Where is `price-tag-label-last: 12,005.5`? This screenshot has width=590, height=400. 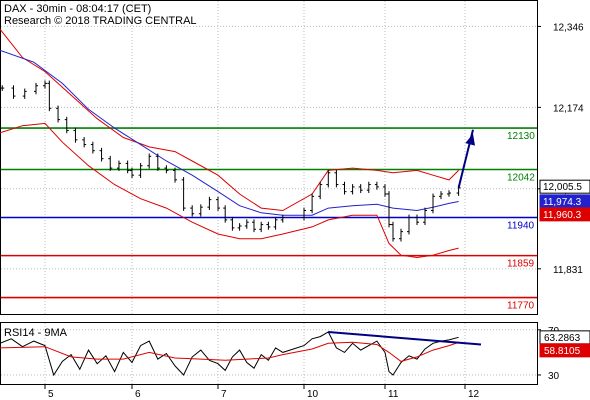
price-tag-label-last: 12,005.5 is located at coordinates (562, 187).